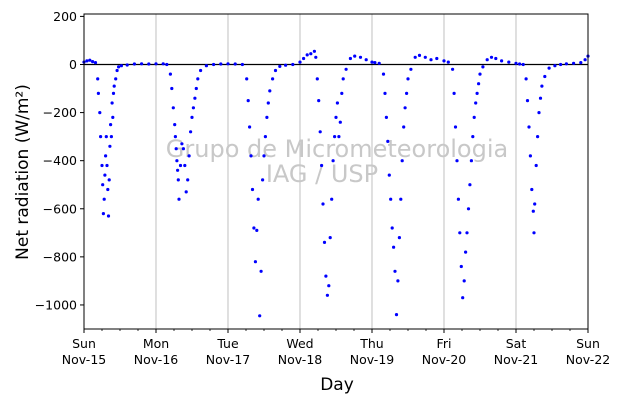 This screenshot has height=403, width=622. I want to click on x-tick-date: Nov-15, so click(84, 359).